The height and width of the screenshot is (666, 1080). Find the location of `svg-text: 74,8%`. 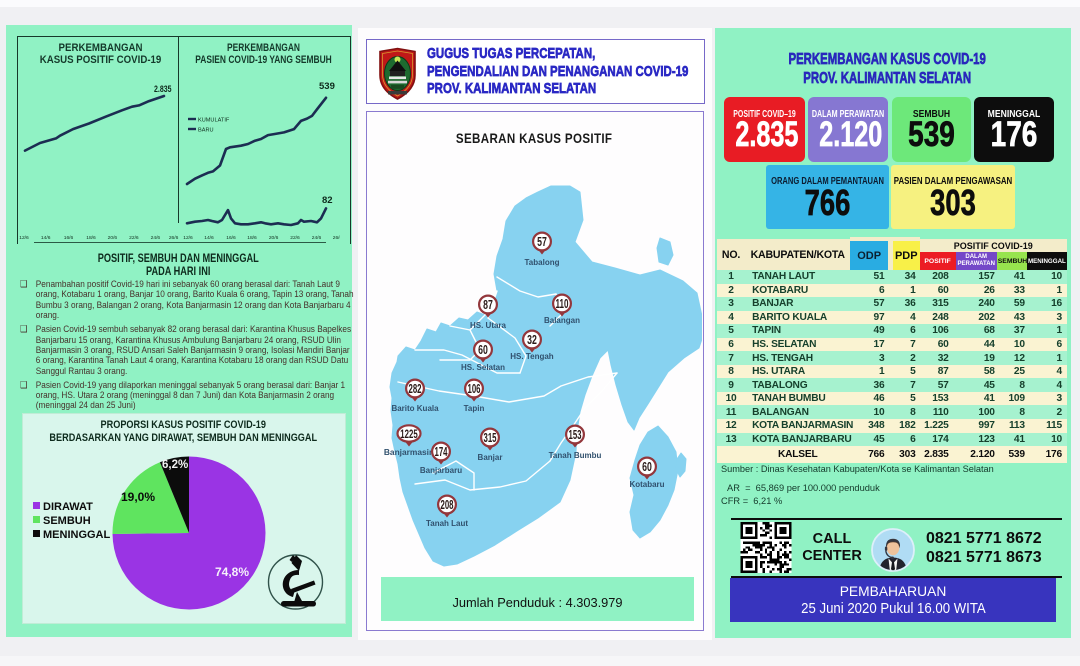

svg-text: 74,8% is located at coordinates (232, 572).